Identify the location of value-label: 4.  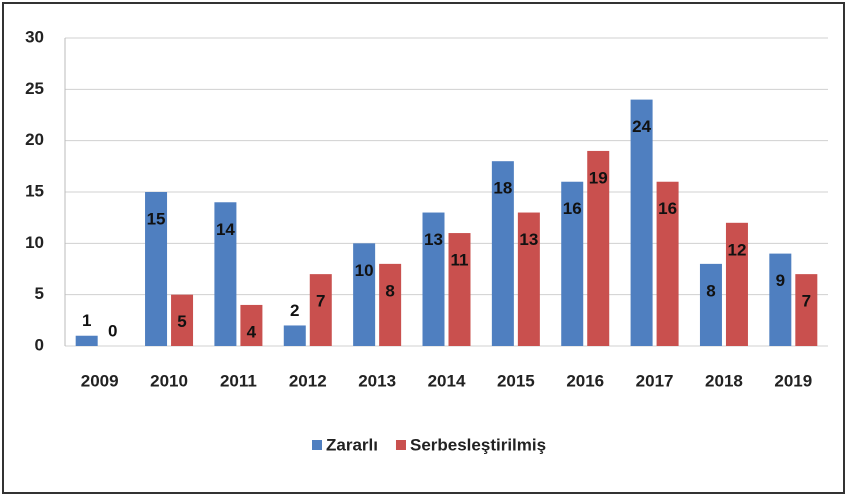
(252, 331).